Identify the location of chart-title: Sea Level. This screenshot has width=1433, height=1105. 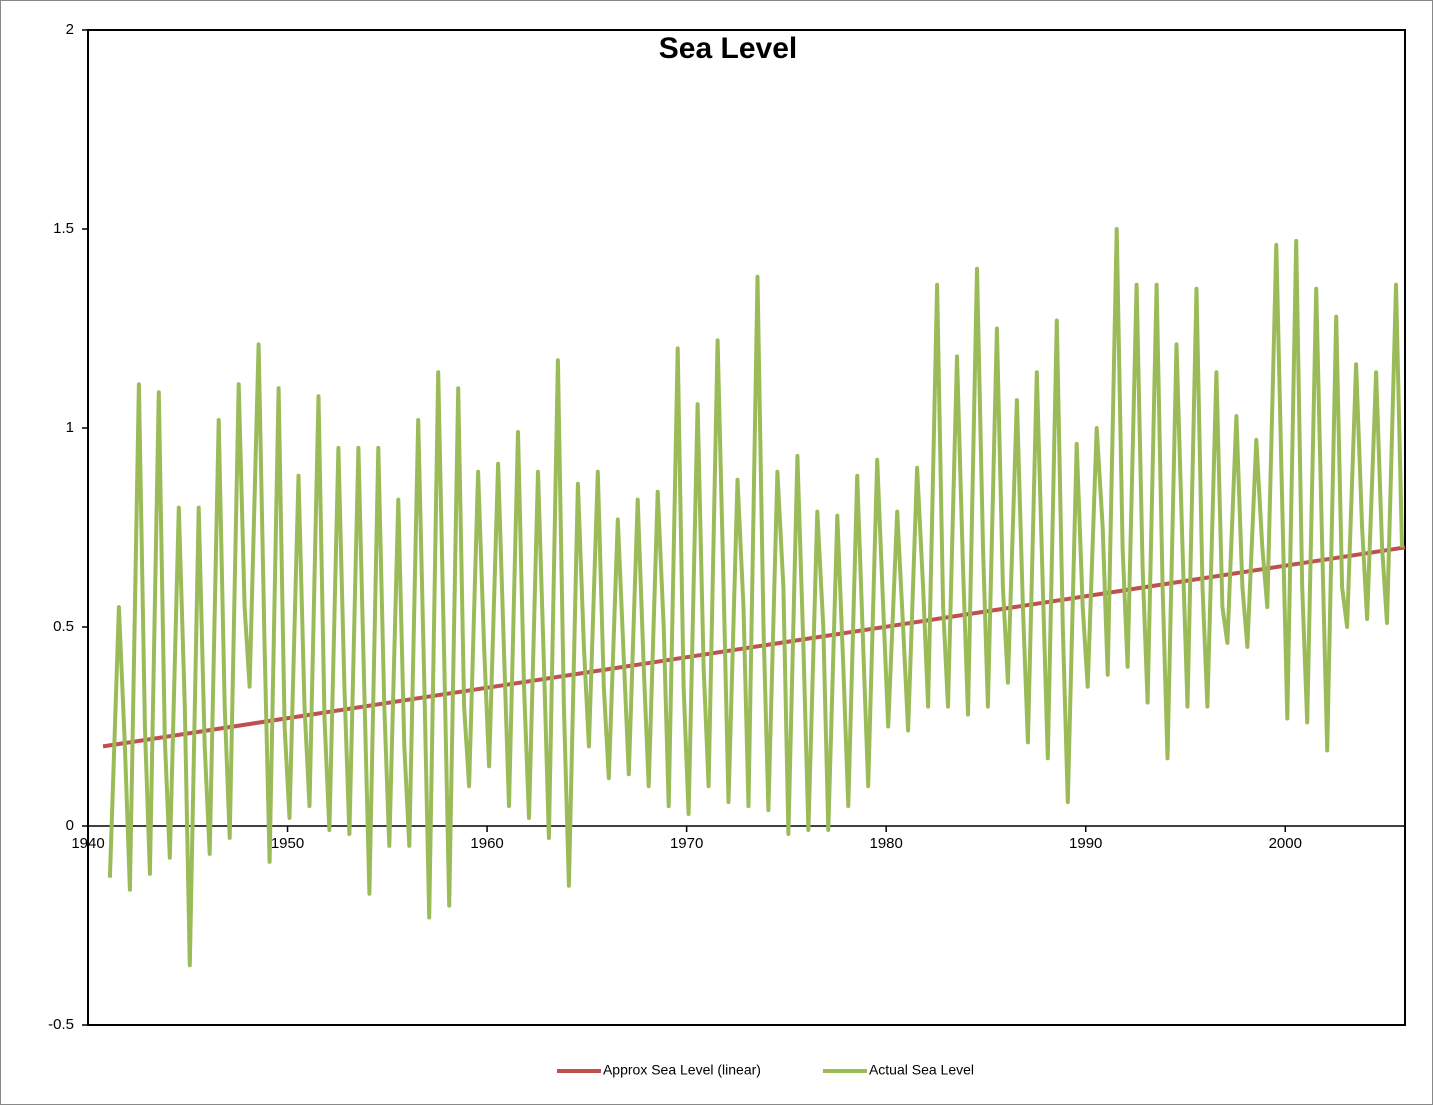
(728, 48).